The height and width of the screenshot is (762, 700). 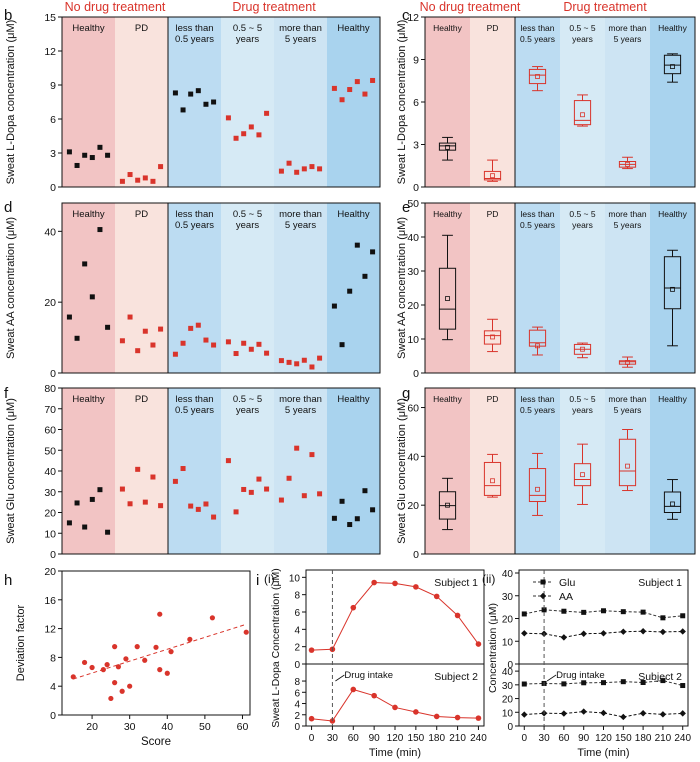 What do you see at coordinates (167, 727) in the screenshot?
I see `panel-h-xtick-label-2: 40` at bounding box center [167, 727].